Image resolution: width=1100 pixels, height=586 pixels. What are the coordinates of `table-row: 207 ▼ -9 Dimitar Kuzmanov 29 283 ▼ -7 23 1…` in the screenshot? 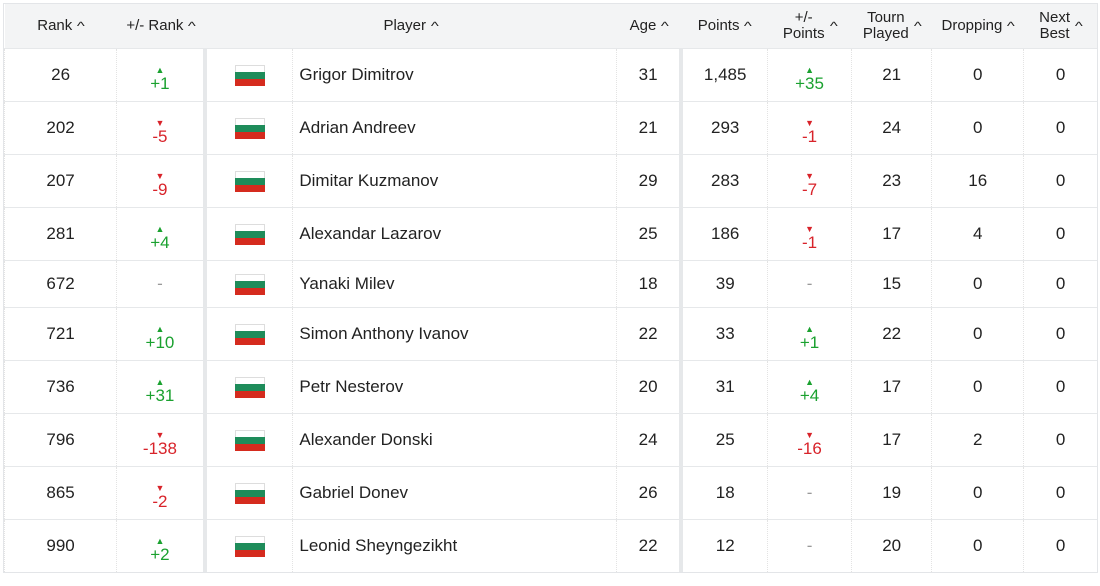 It's located at (550, 181).